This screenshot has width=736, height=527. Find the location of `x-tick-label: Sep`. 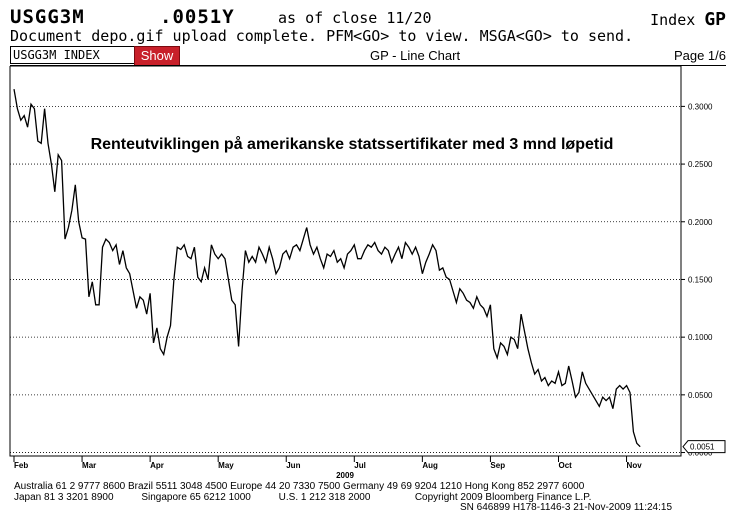

x-tick-label: Sep is located at coordinates (497, 465).